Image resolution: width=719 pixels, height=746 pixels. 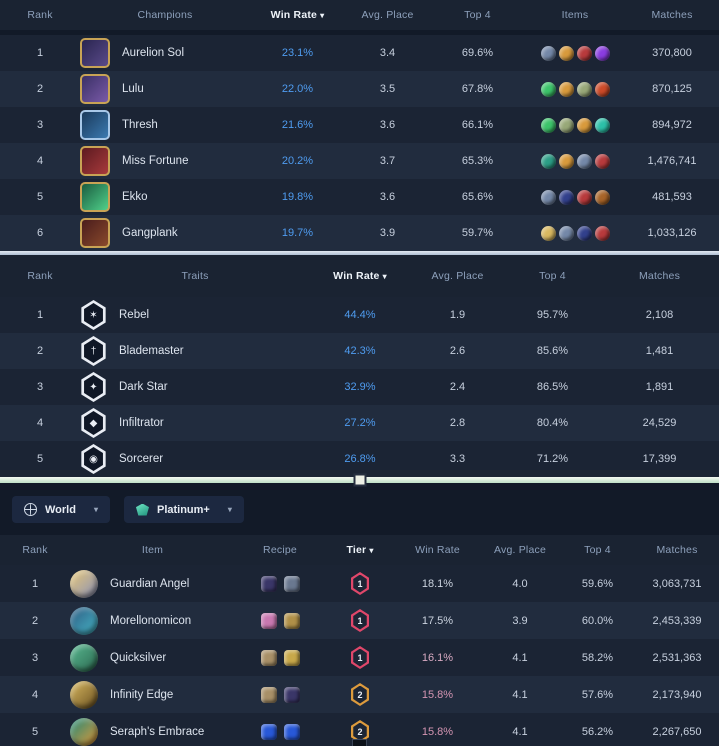 I want to click on region-filter-label: World, so click(x=60, y=509).